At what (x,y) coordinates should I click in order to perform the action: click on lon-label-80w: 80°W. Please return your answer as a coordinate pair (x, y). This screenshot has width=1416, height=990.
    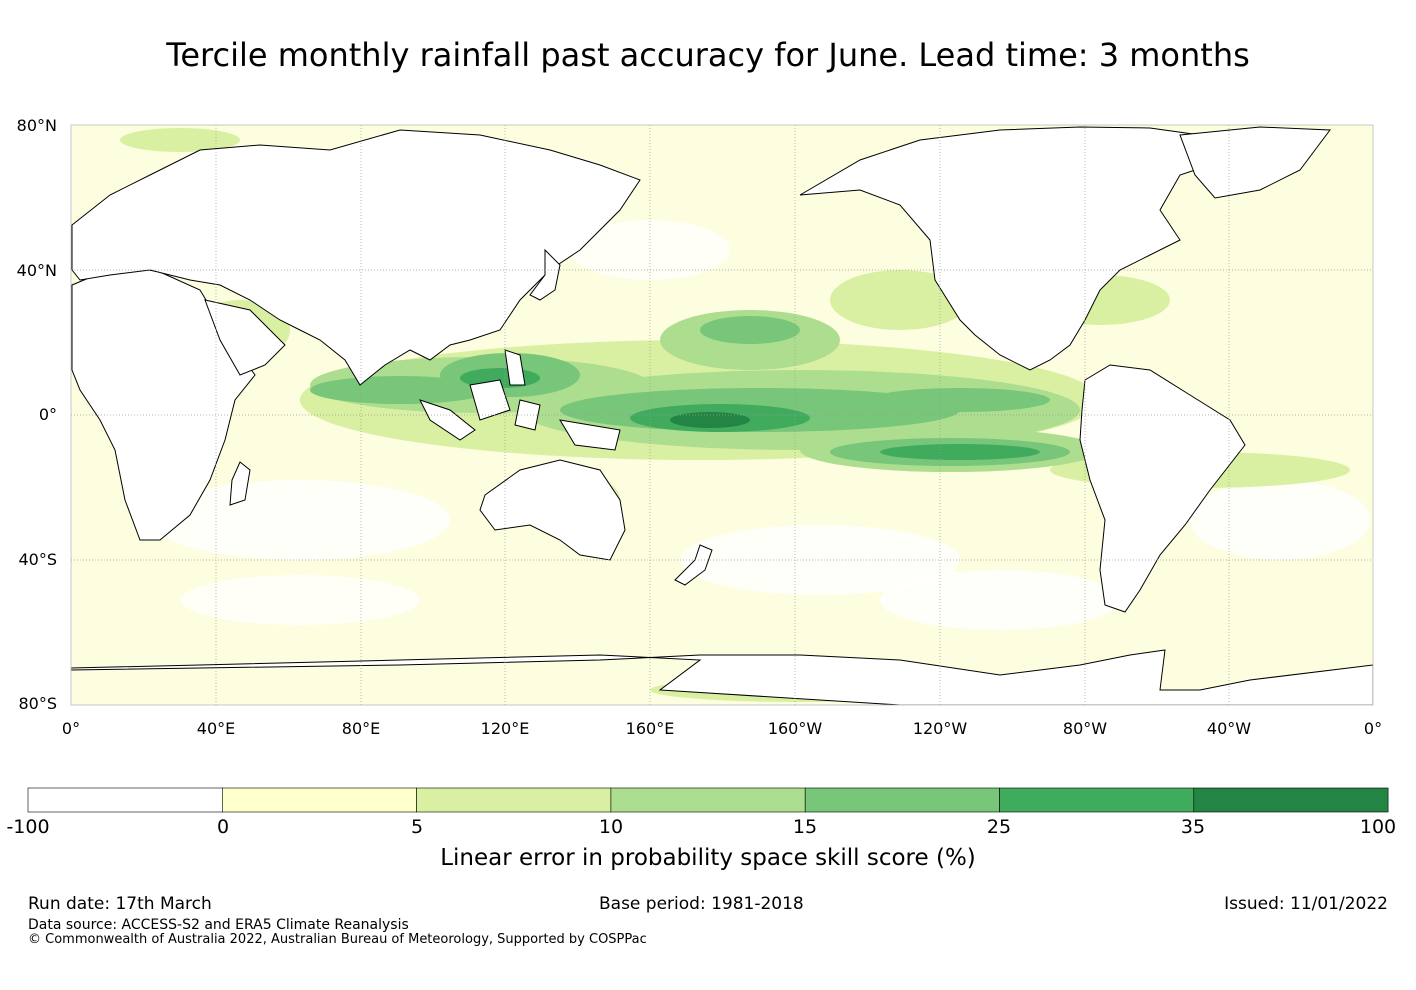
    Looking at the image, I should click on (1085, 728).